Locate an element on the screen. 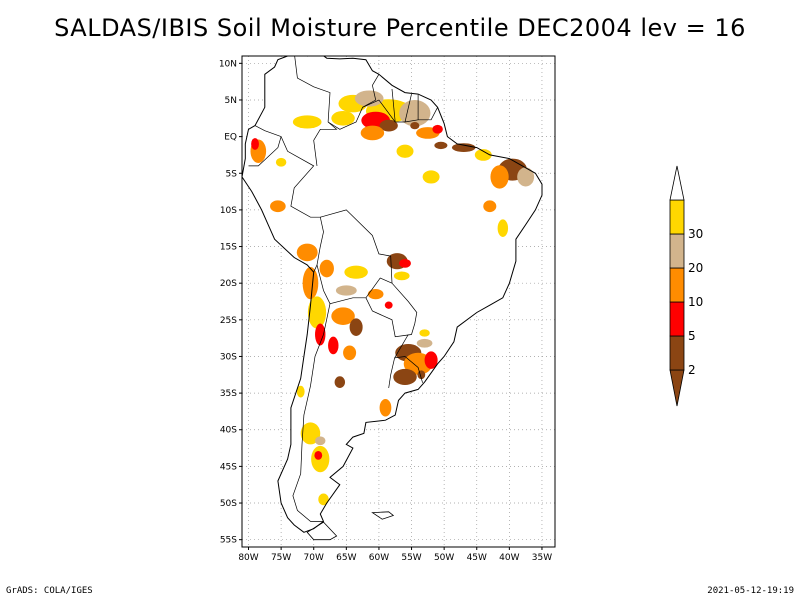  lat-tick-label: 55S is located at coordinates (228, 541).